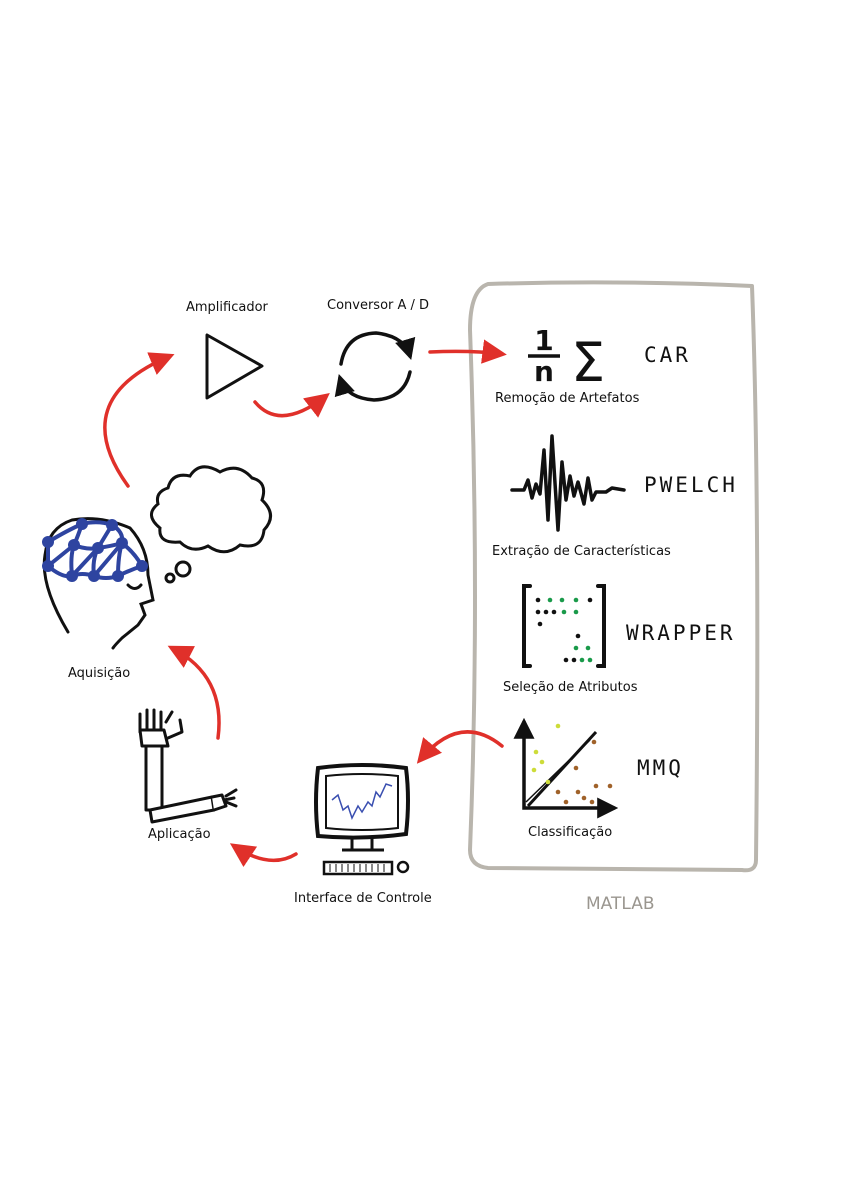  What do you see at coordinates (581, 551) in the screenshot?
I see `feature-extraction-label: Extração de Características` at bounding box center [581, 551].